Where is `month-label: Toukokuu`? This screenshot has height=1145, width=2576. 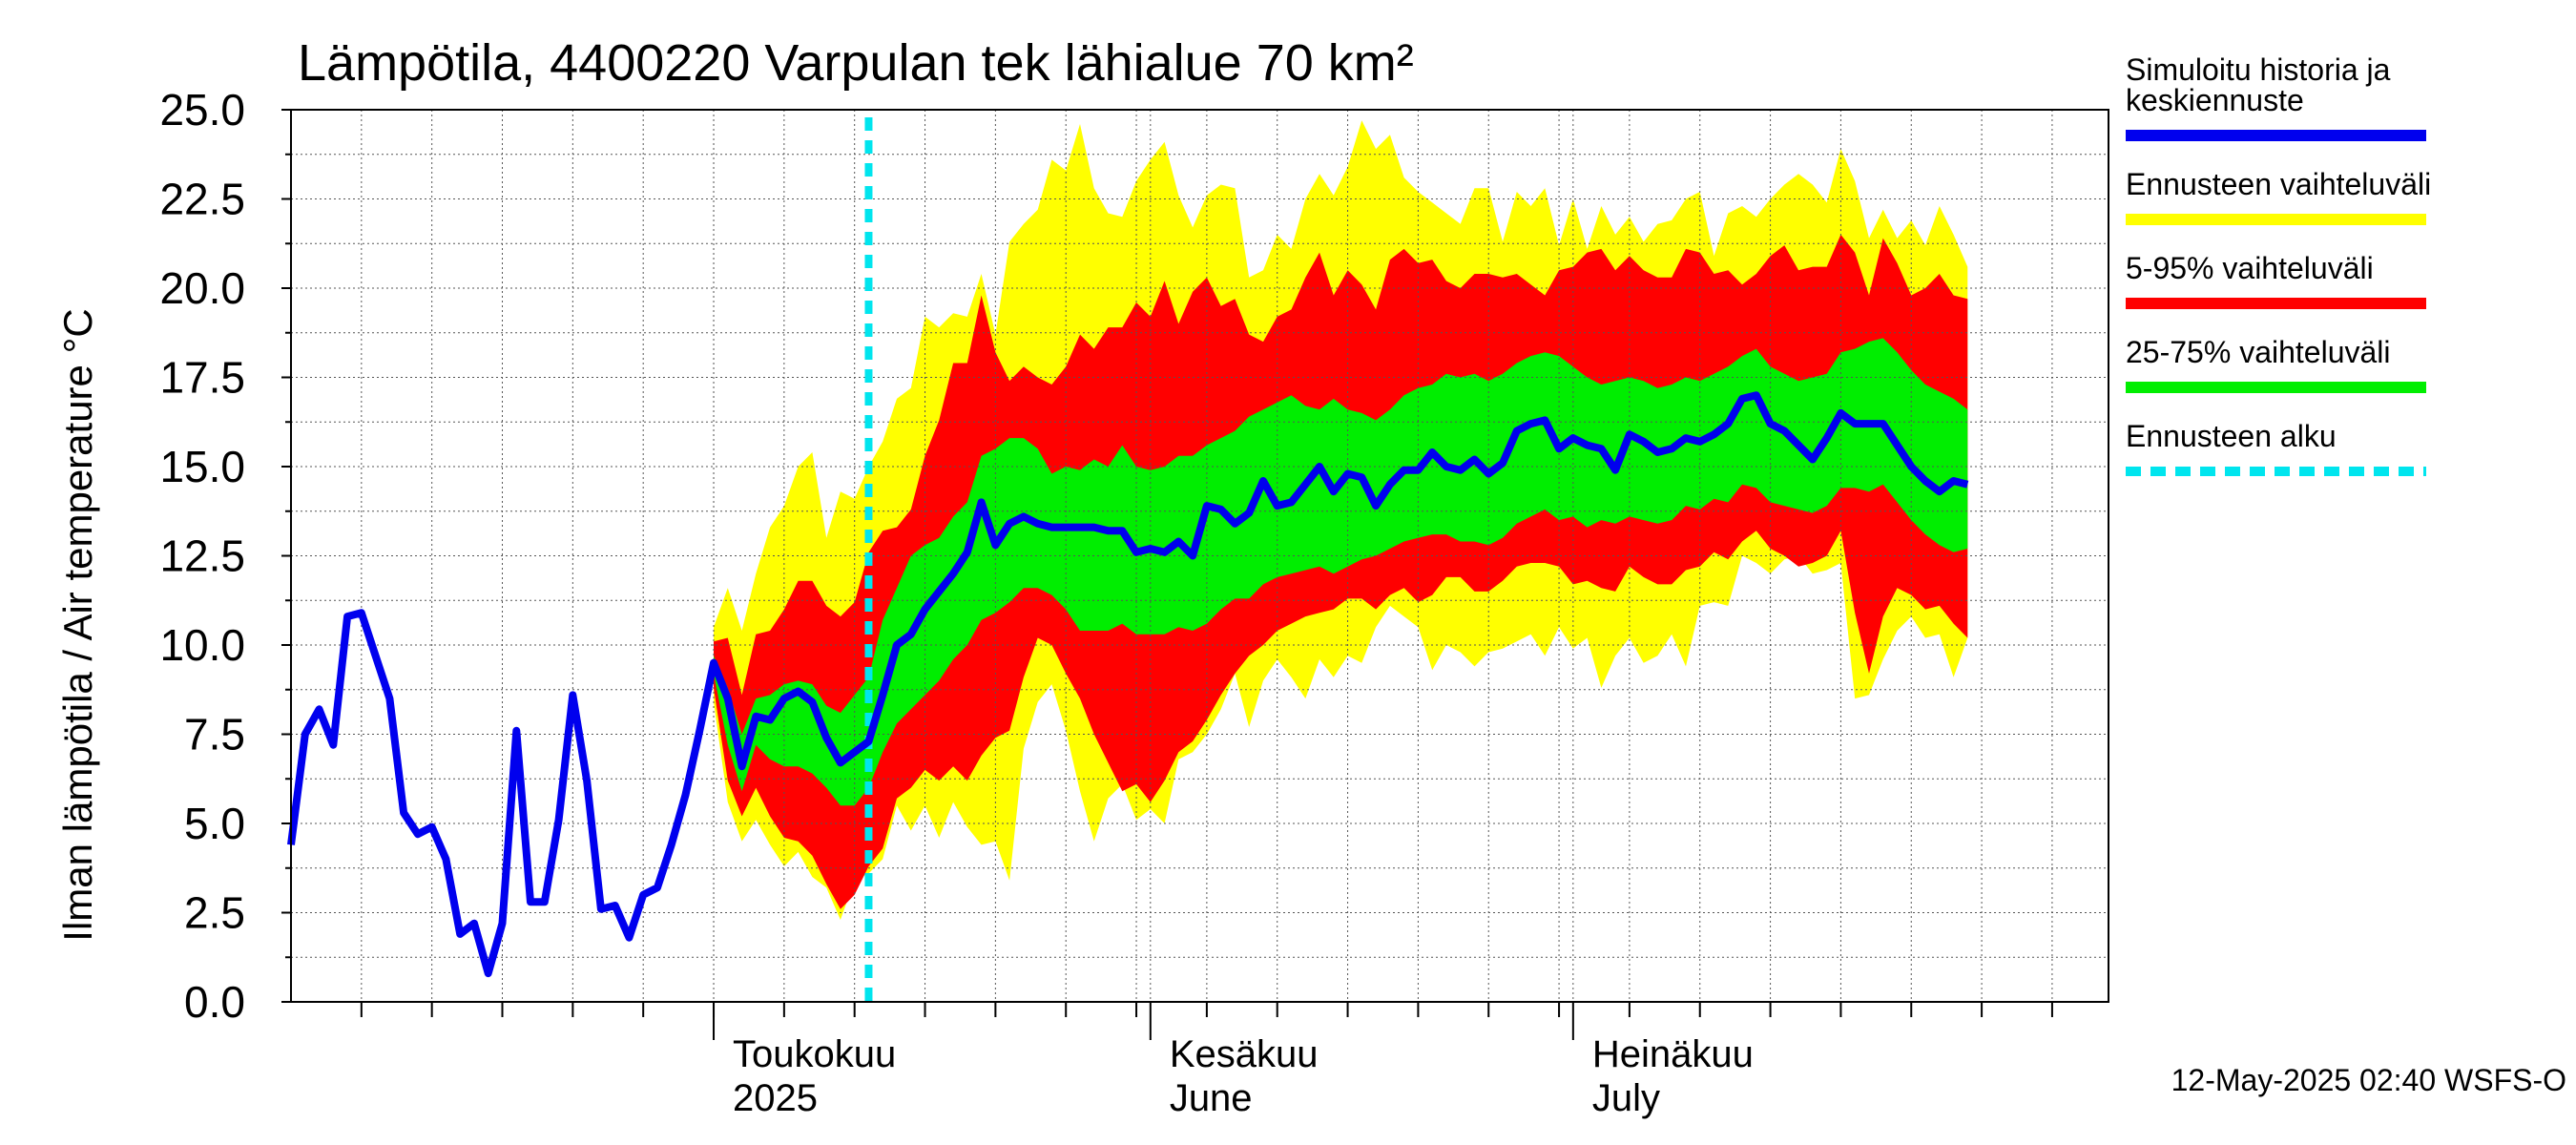 month-label: Toukokuu is located at coordinates (814, 1054).